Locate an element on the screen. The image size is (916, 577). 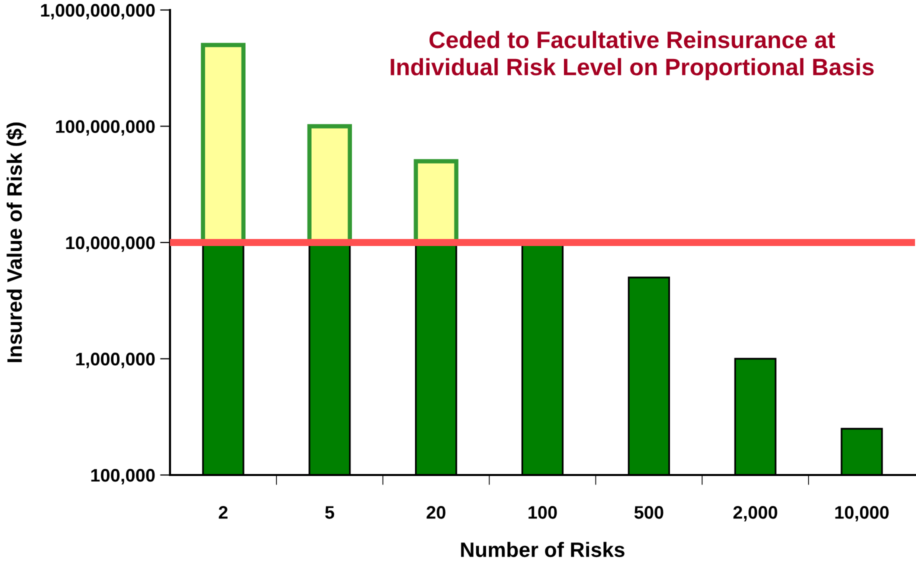
y-tick-label: 100,000 is located at coordinates (123, 476).